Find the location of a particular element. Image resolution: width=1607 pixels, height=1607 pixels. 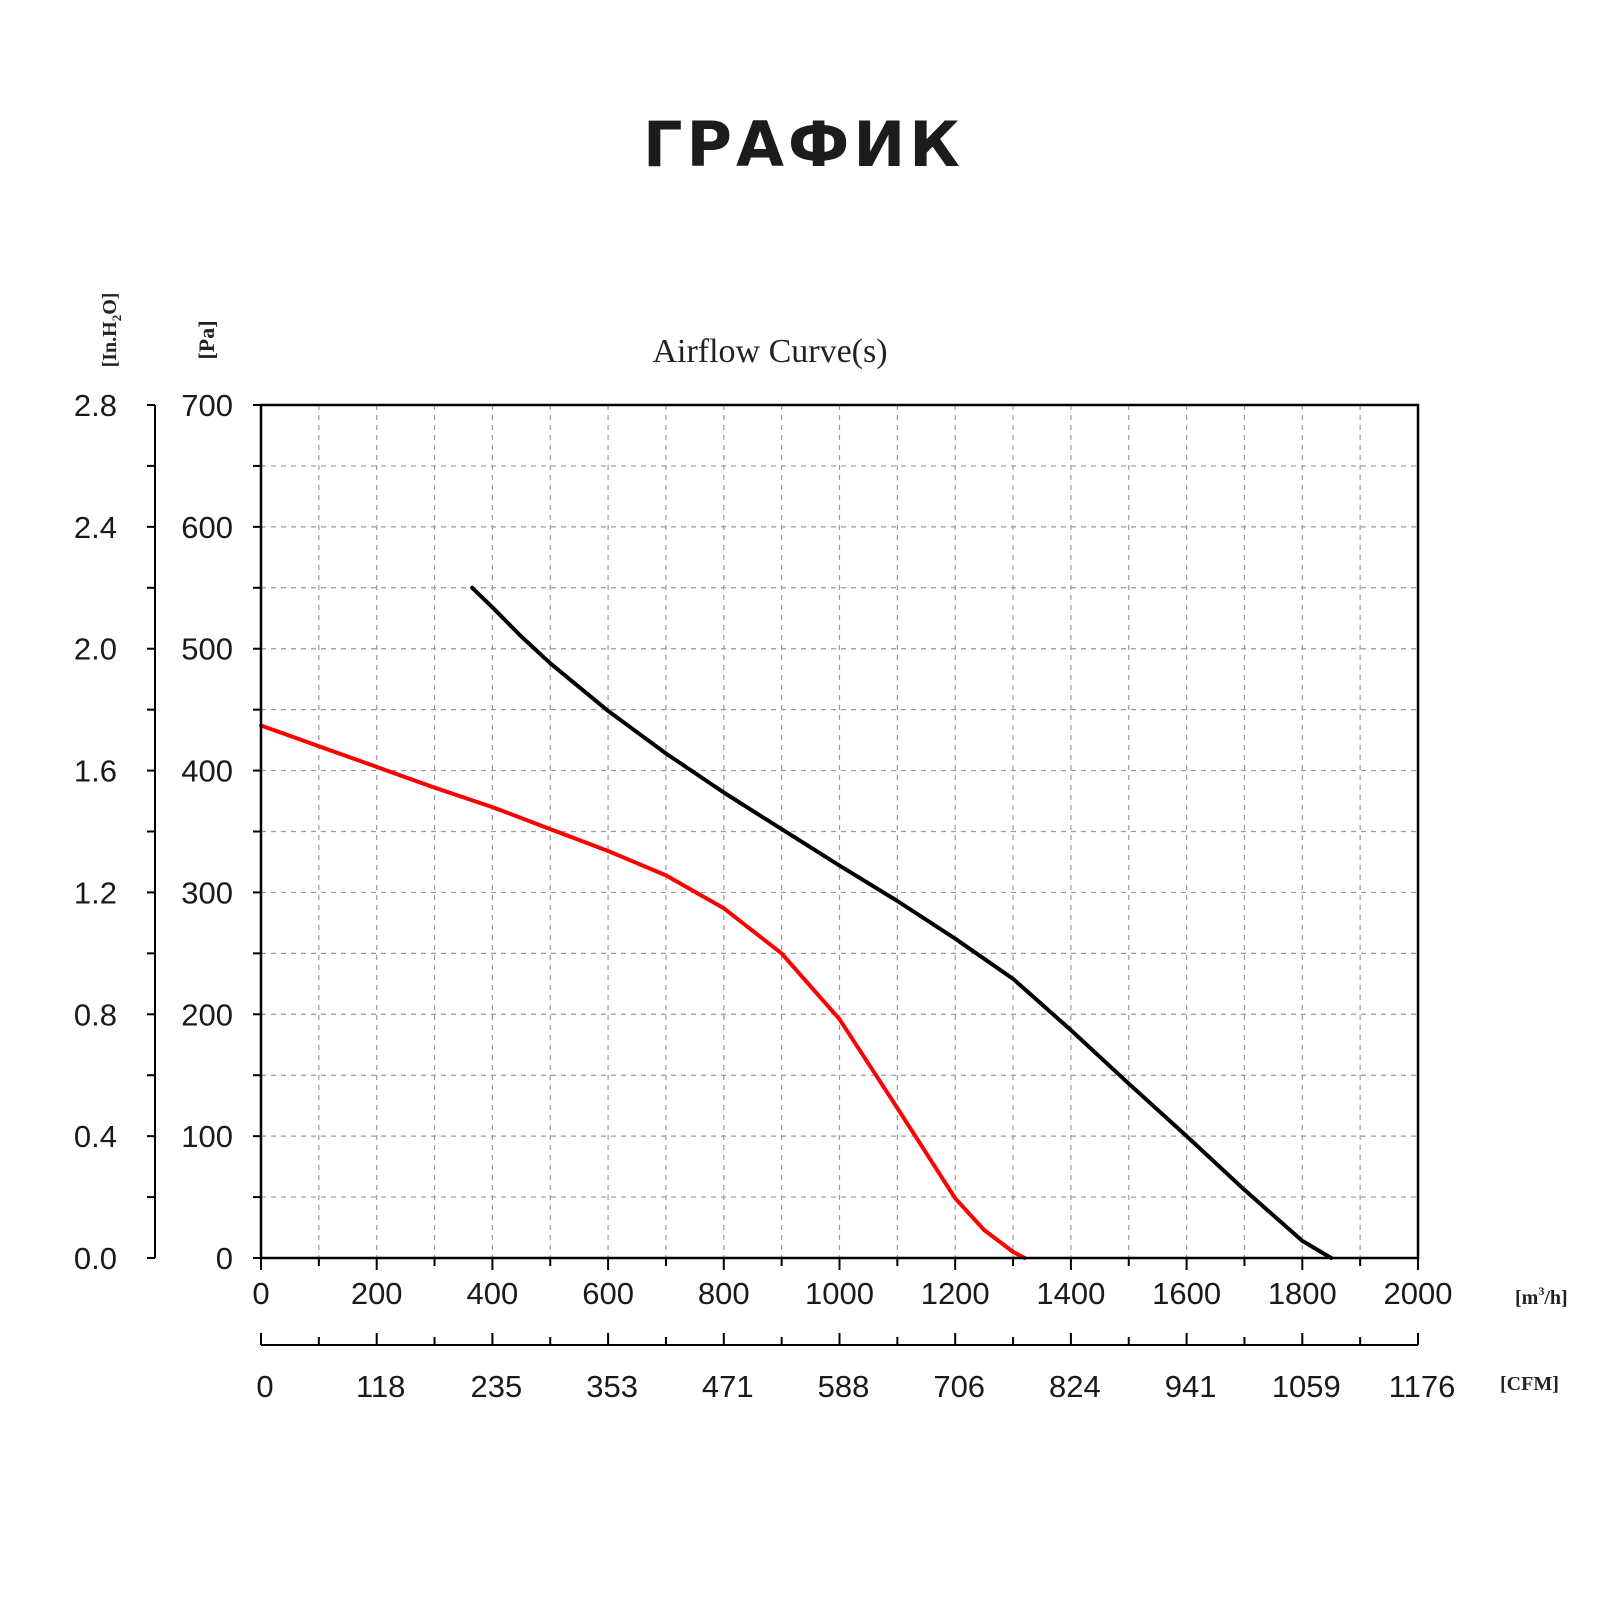

x-unit-sup: 3 is located at coordinates (1541, 1291).